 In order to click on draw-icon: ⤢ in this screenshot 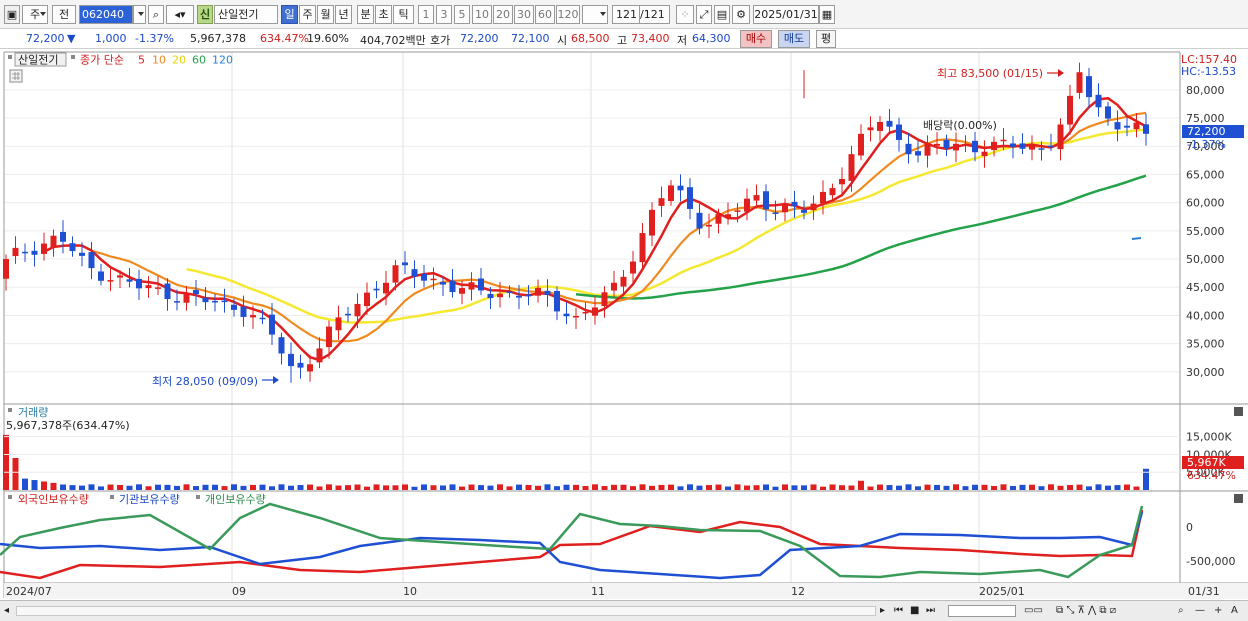, I will do `click(704, 14)`.